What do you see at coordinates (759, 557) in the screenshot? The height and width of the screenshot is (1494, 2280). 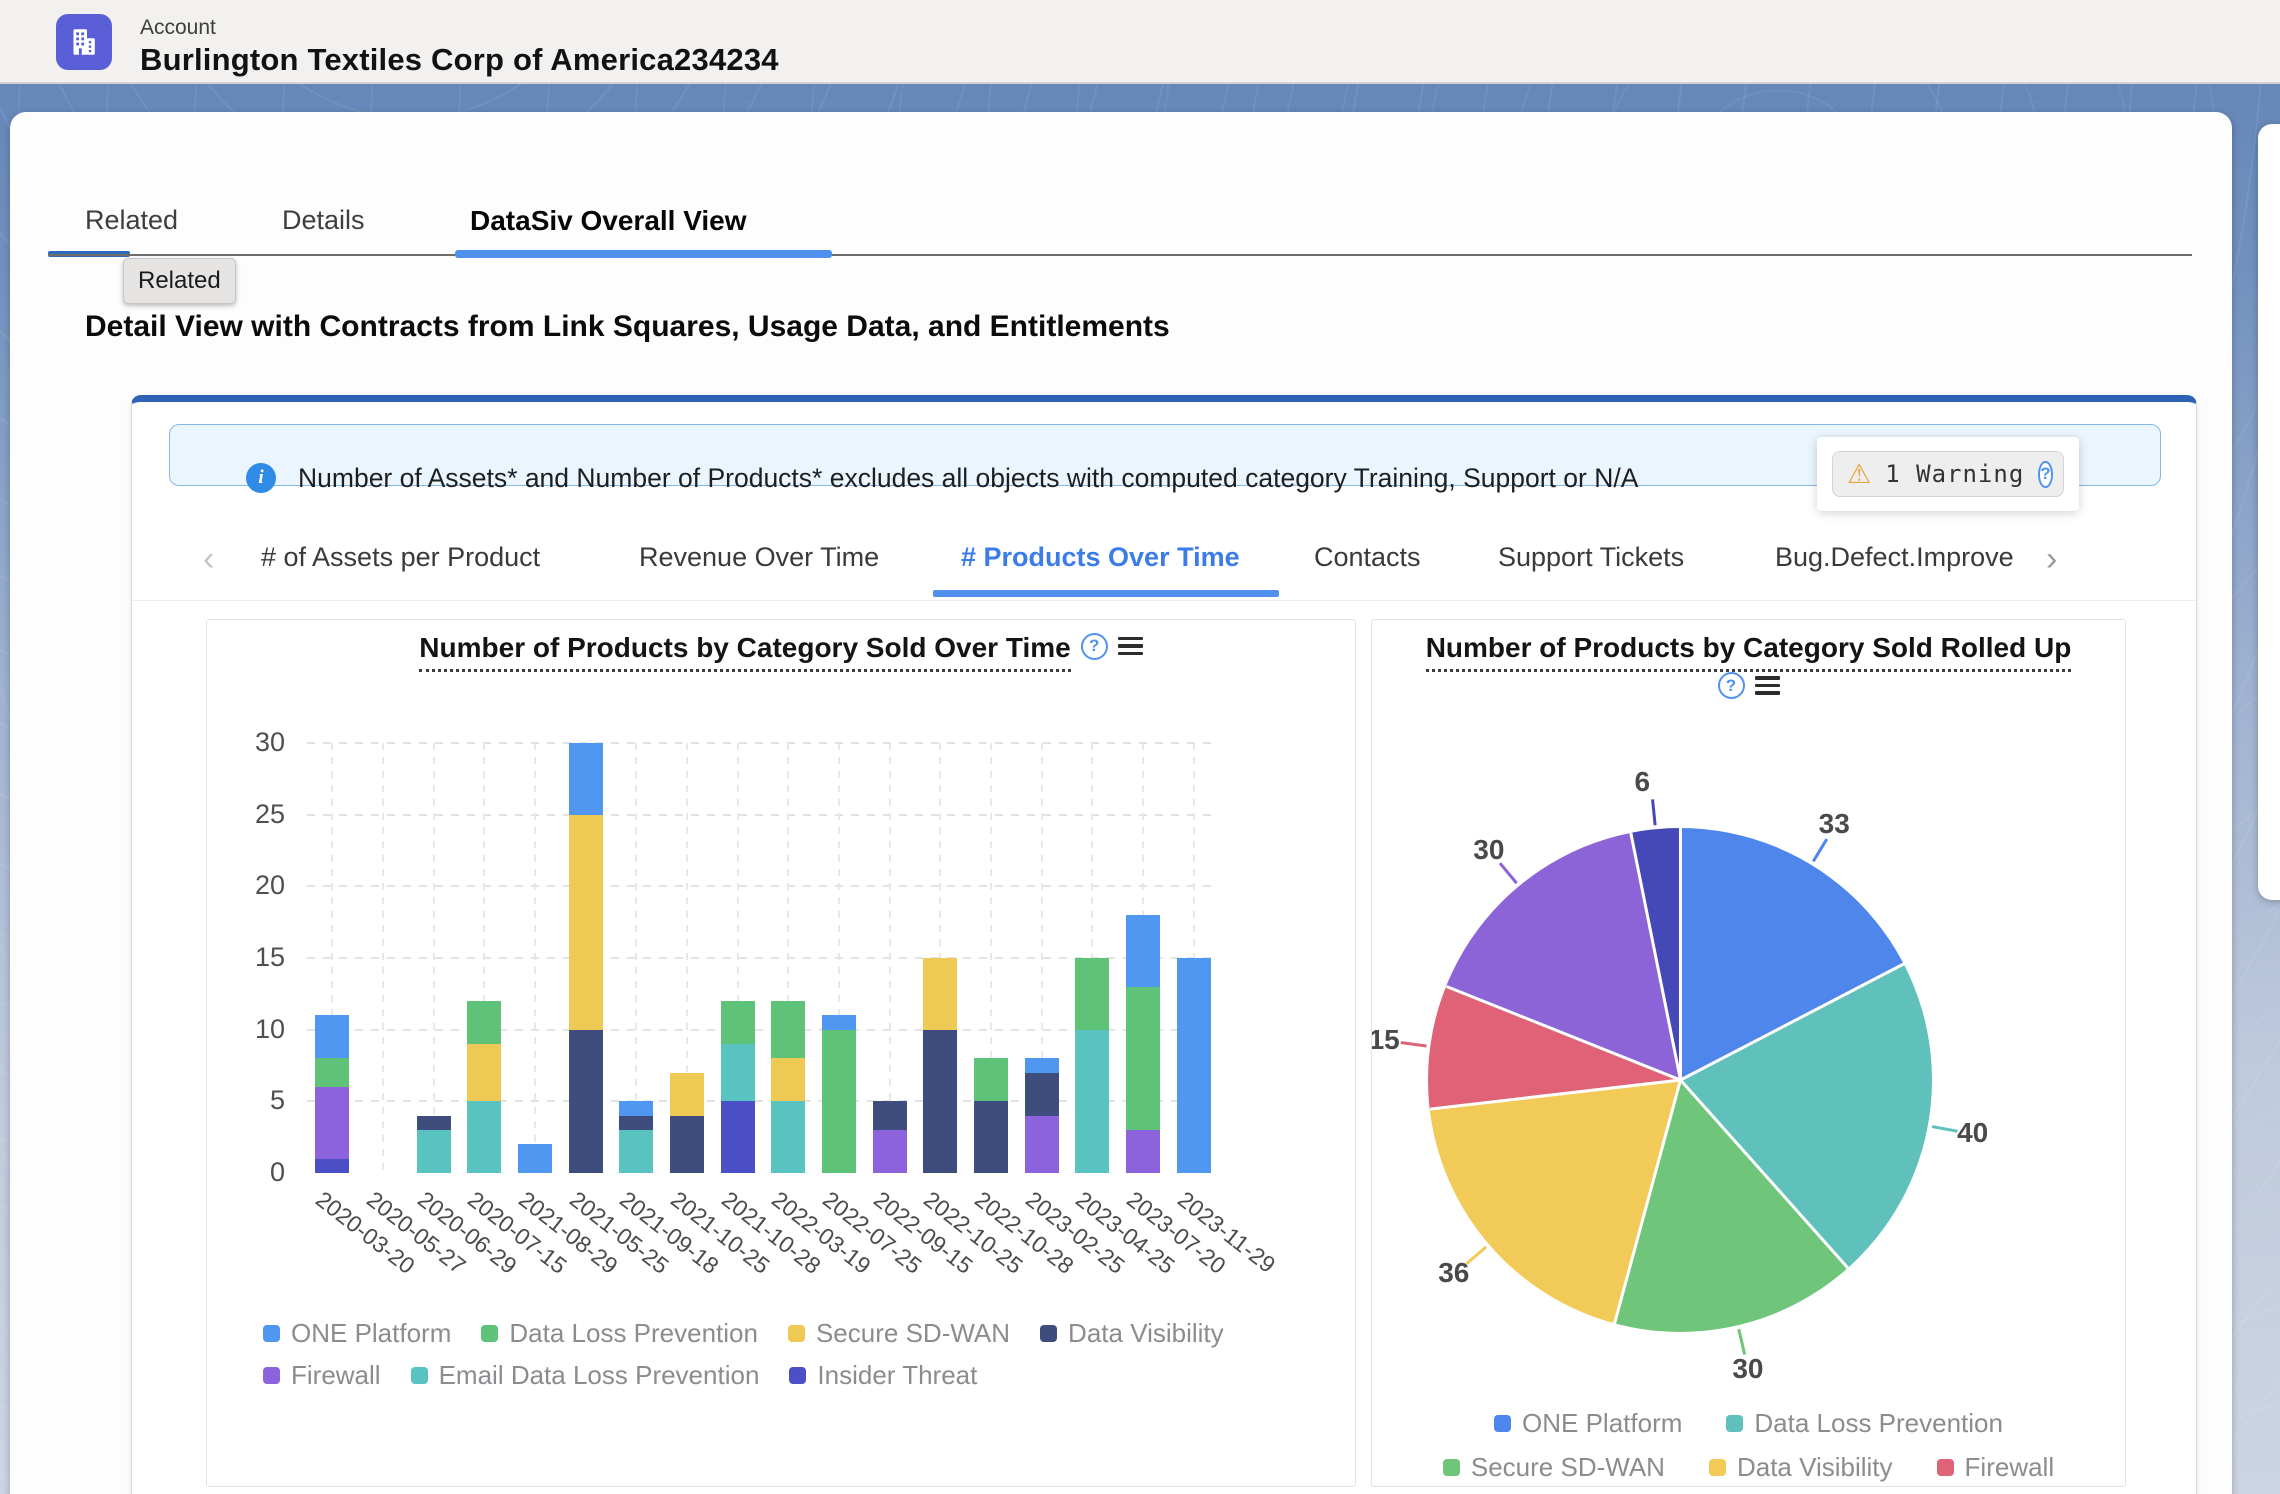 I see `chart-tab-revenue-over-time: Revenue Over Time` at bounding box center [759, 557].